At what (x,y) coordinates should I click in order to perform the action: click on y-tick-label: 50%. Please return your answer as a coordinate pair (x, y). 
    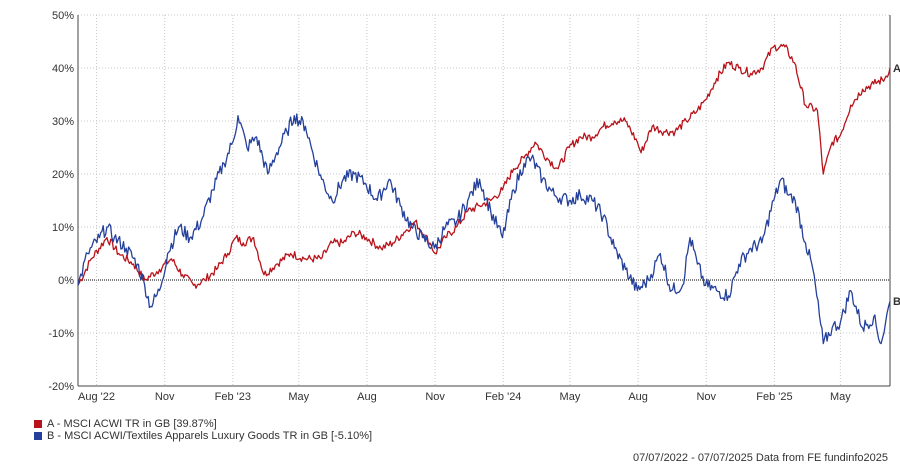
    Looking at the image, I should click on (63, 16).